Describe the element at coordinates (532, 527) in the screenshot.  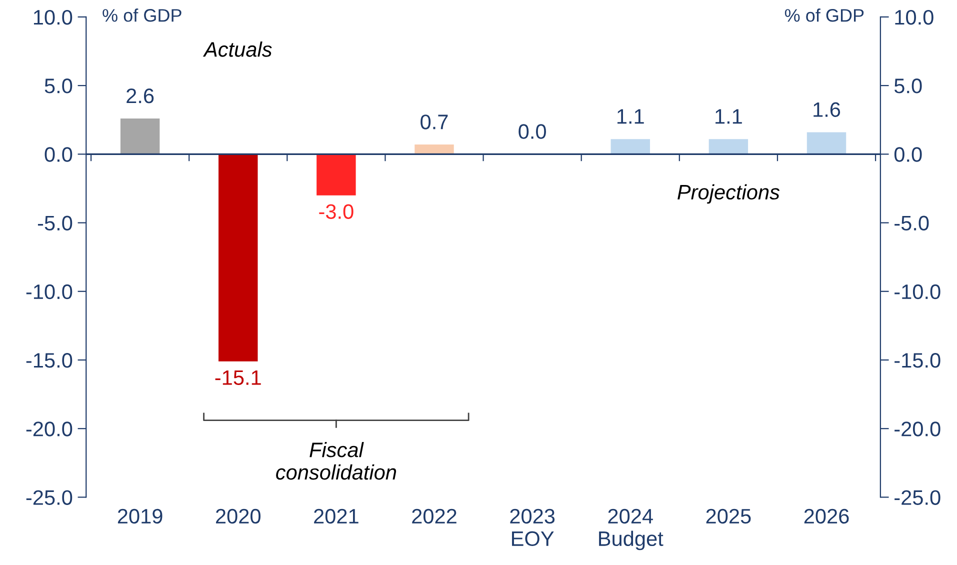
I see `x-tick-label: 2023 EOY` at that location.